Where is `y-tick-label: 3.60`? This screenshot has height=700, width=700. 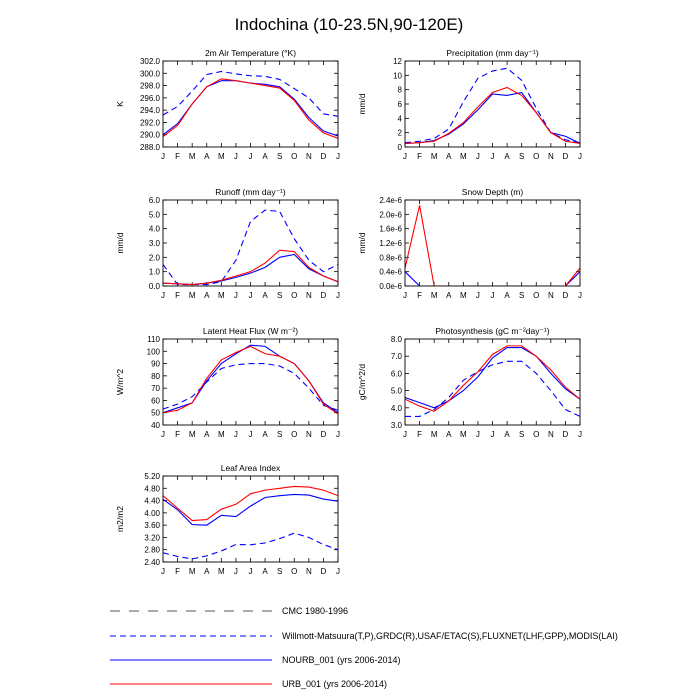
y-tick-label: 3.60 is located at coordinates (152, 525).